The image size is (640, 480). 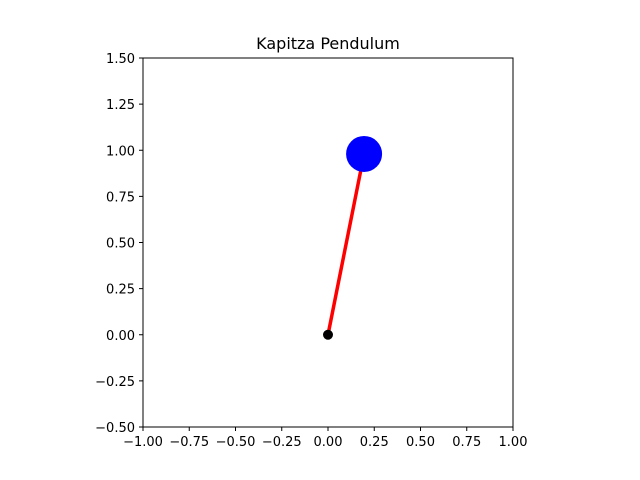 I want to click on x-tick-label: −0.50, so click(x=236, y=442).